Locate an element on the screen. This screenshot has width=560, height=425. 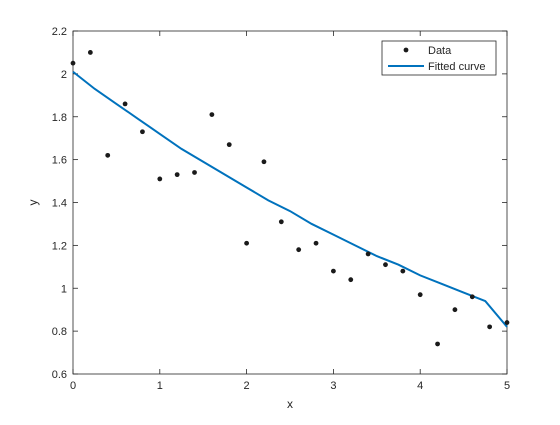
legend-label-fitted-curve: Fitted curve is located at coordinates (456, 67).